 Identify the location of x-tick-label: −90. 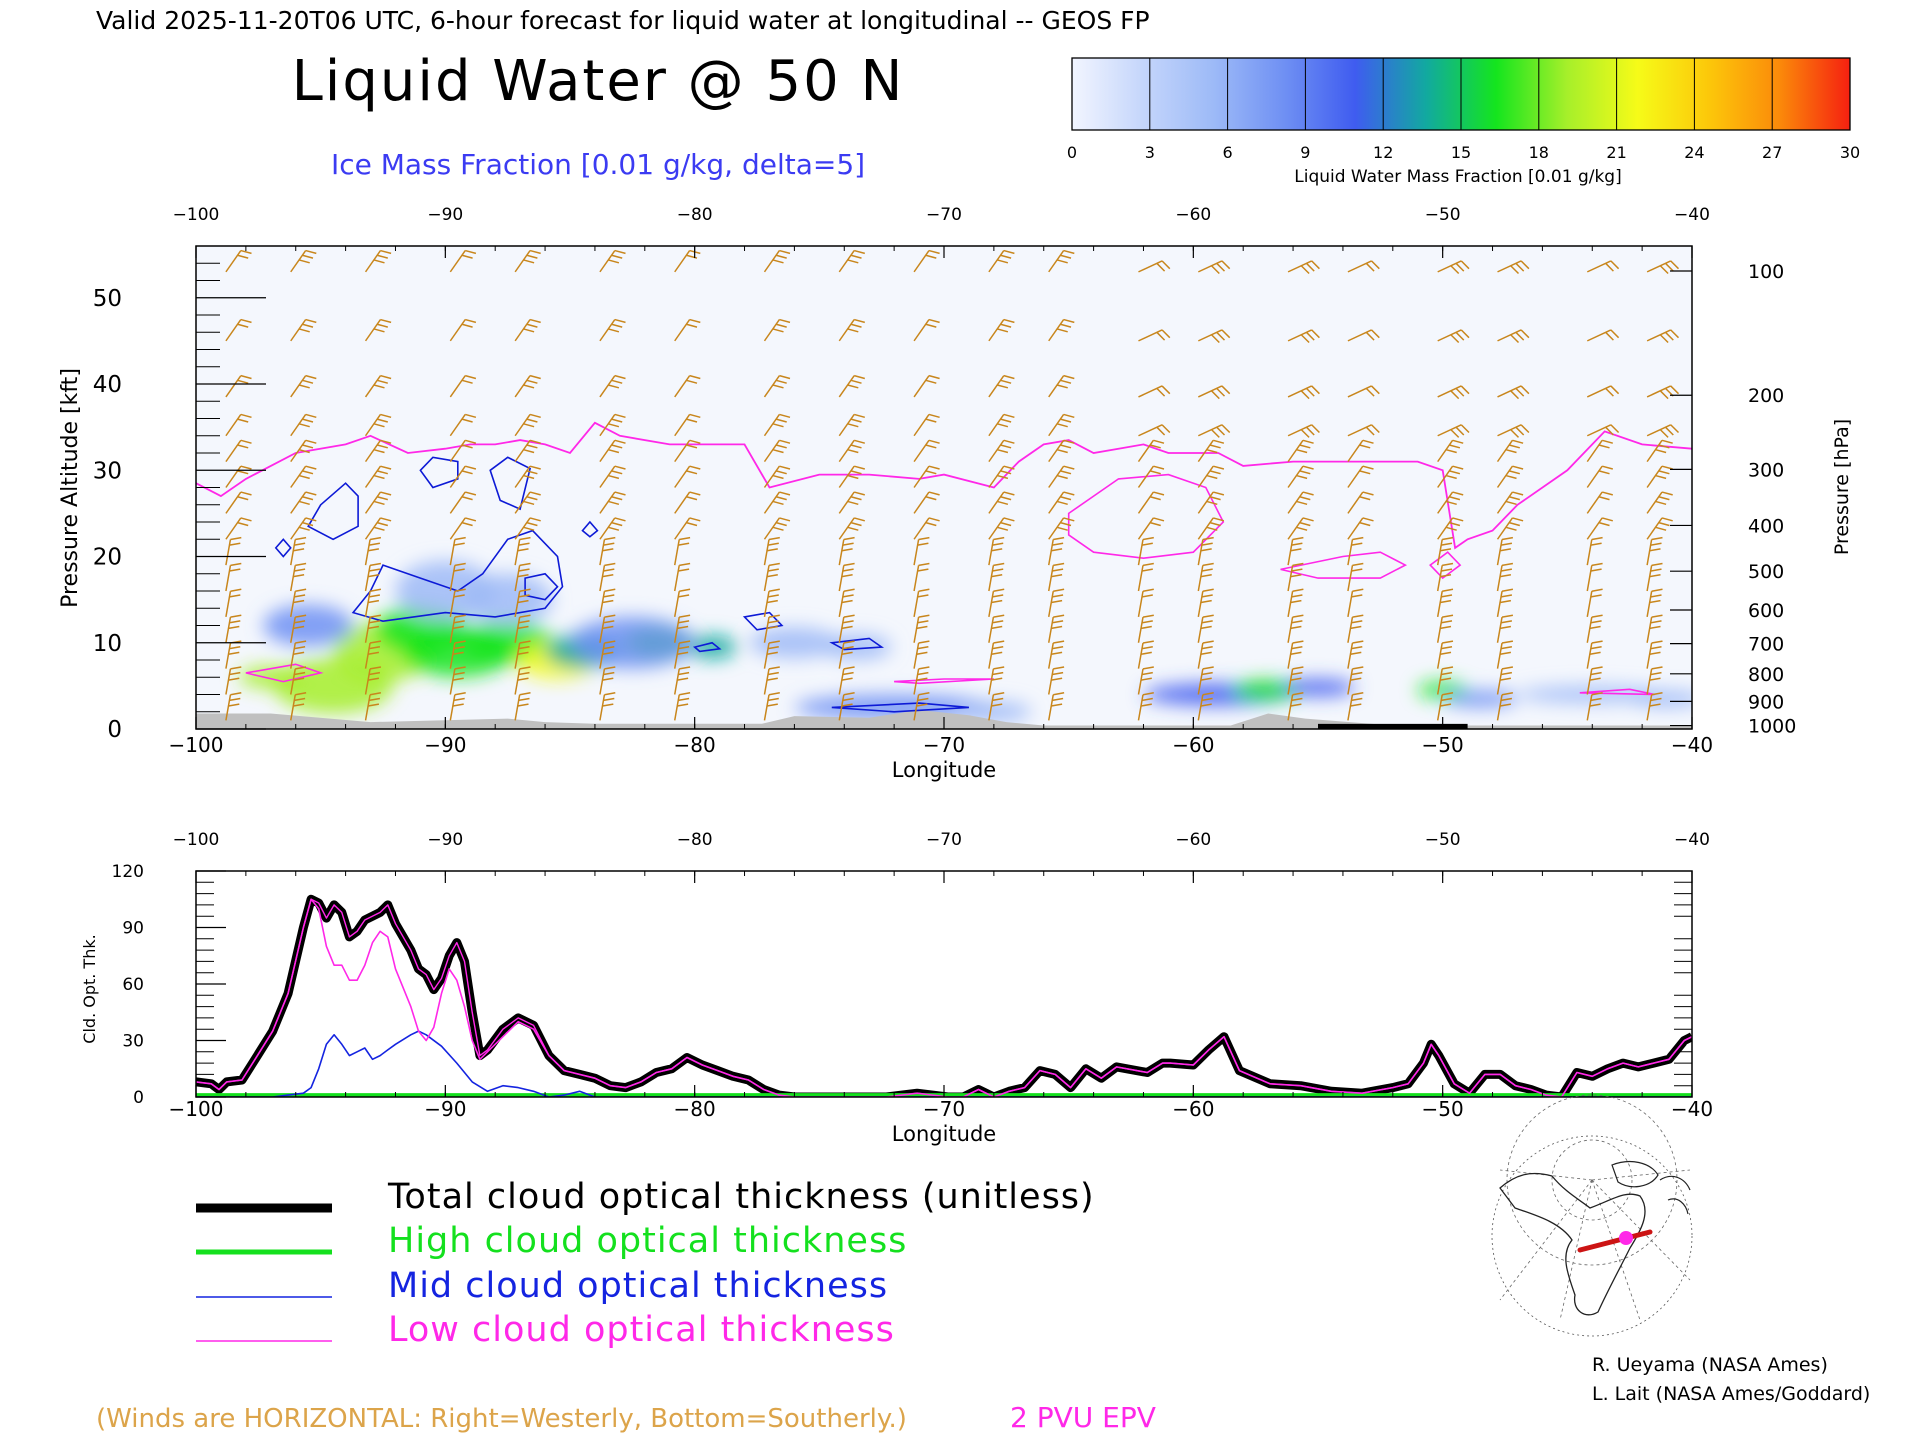
(445, 1109).